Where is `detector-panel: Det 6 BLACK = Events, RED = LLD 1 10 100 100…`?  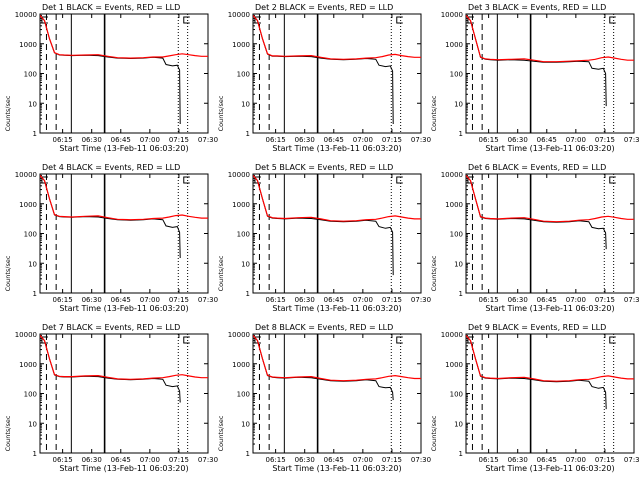
detector-panel: Det 6 BLACK = Events, RED = LLD 1 10 100 100… is located at coordinates (535, 238).